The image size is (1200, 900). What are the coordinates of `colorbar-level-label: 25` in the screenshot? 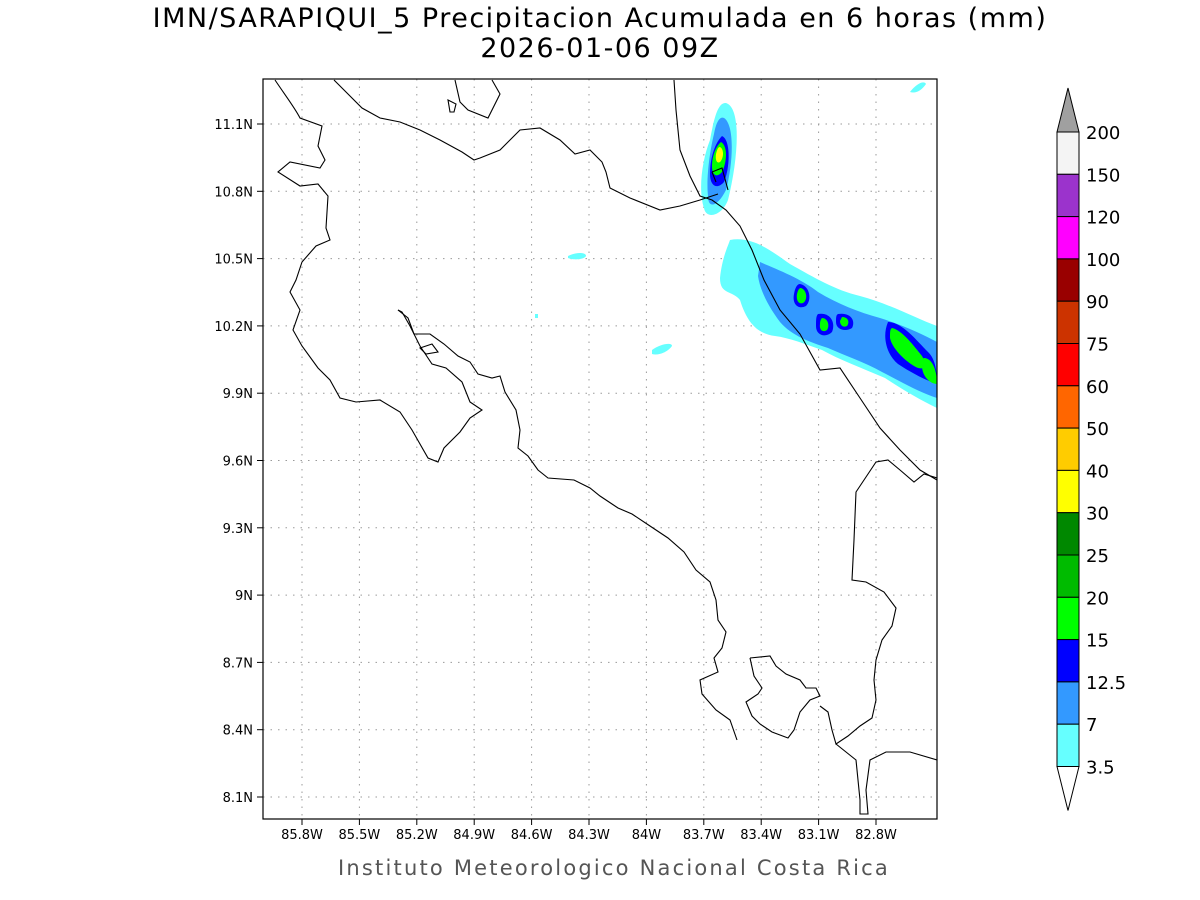 It's located at (1097, 556).